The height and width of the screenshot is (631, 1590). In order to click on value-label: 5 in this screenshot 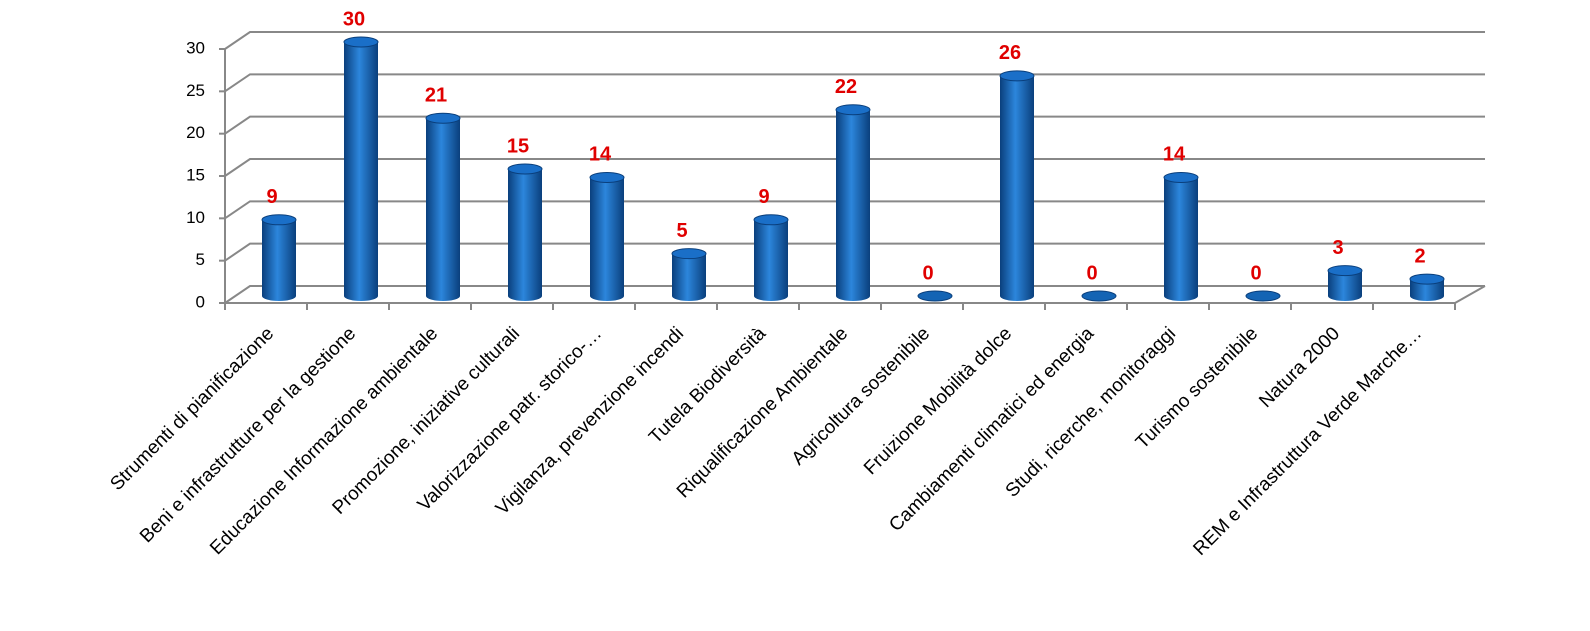, I will do `click(681, 231)`.